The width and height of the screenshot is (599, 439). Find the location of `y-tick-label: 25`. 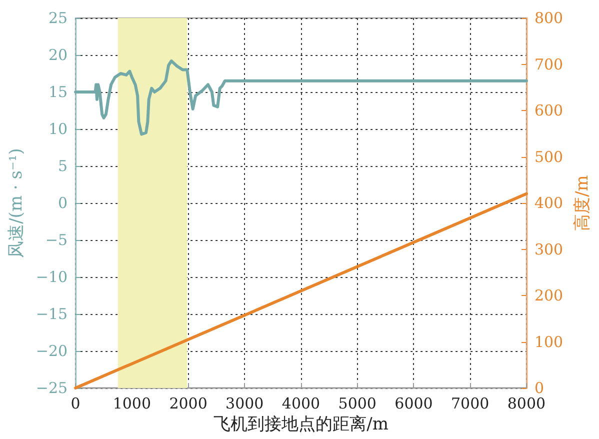

y-tick-label: 25 is located at coordinates (58, 18).